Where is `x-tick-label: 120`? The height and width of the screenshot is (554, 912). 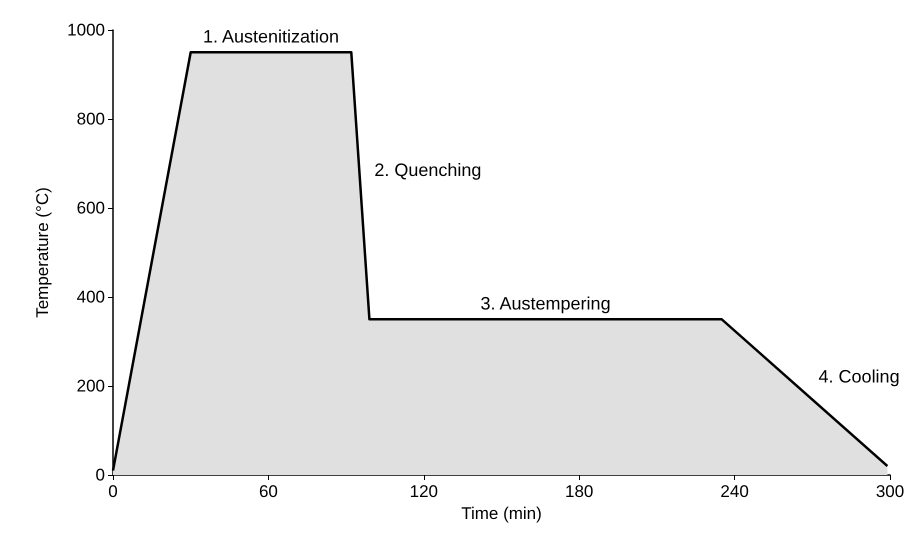 x-tick-label: 120 is located at coordinates (424, 491).